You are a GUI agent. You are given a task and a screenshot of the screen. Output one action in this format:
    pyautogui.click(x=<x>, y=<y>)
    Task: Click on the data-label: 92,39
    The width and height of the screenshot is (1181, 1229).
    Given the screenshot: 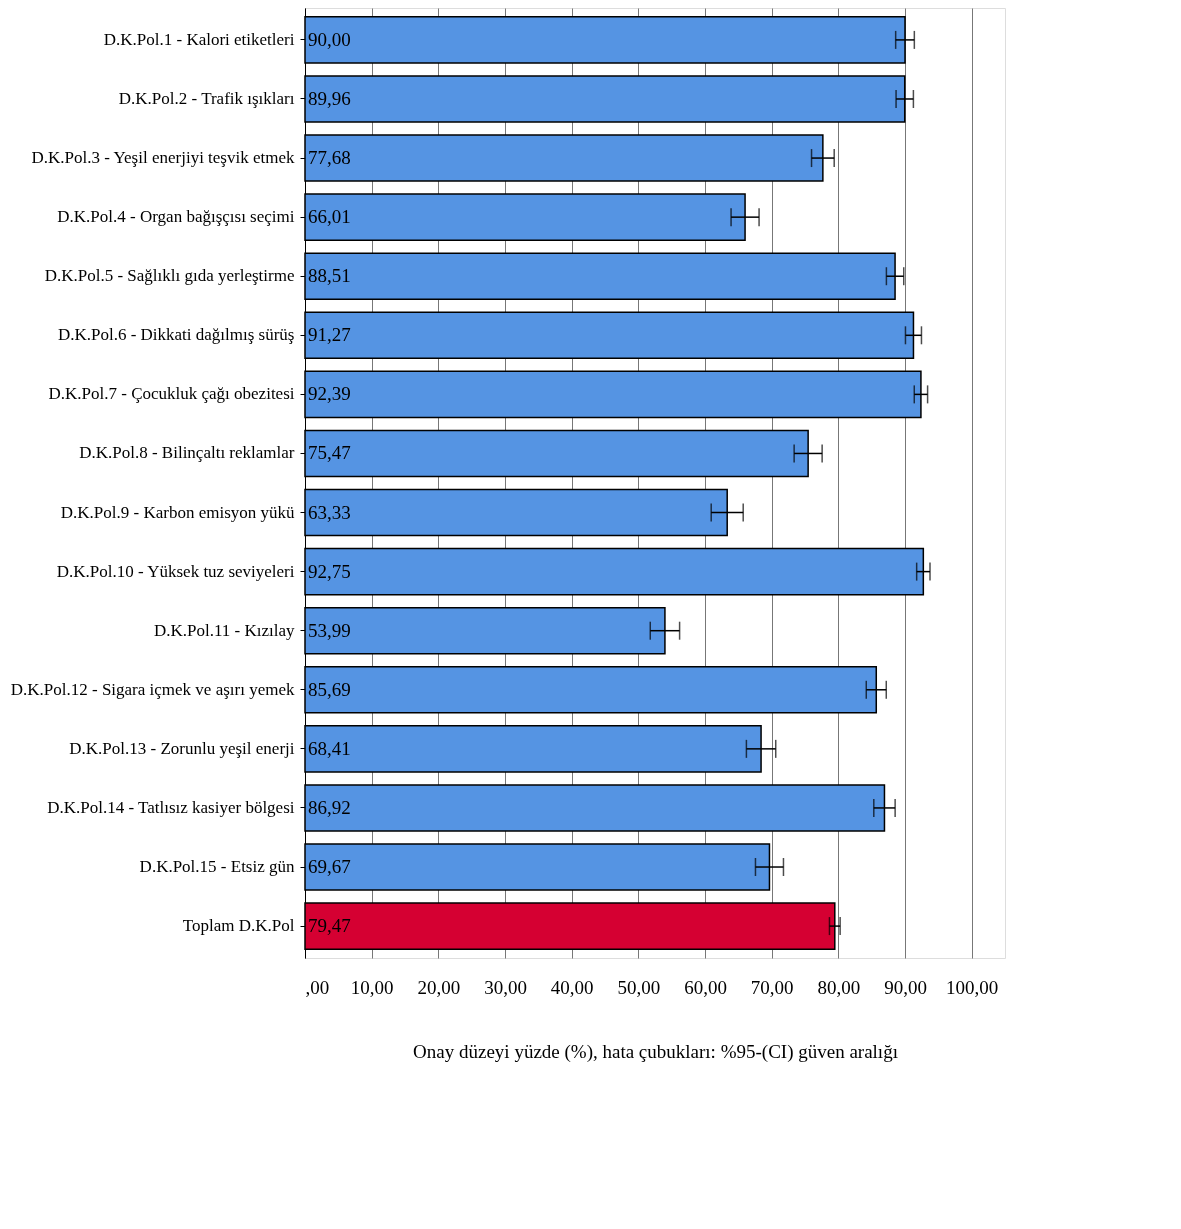 What is the action you would take?
    pyautogui.click(x=329, y=394)
    